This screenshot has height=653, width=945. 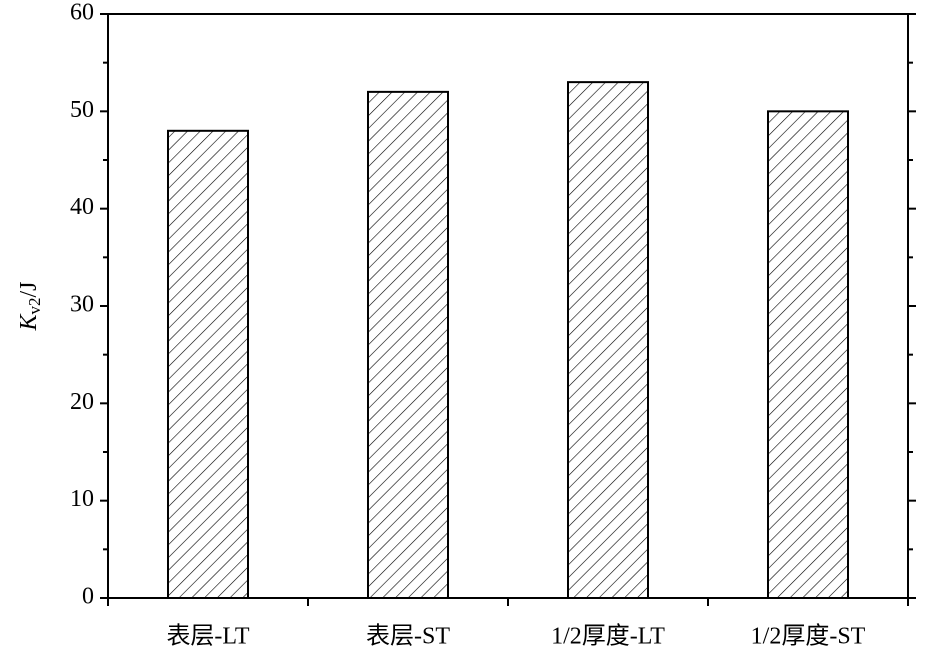 What do you see at coordinates (608, 636) in the screenshot?
I see `x-tick-label: 1/2厚度-LT` at bounding box center [608, 636].